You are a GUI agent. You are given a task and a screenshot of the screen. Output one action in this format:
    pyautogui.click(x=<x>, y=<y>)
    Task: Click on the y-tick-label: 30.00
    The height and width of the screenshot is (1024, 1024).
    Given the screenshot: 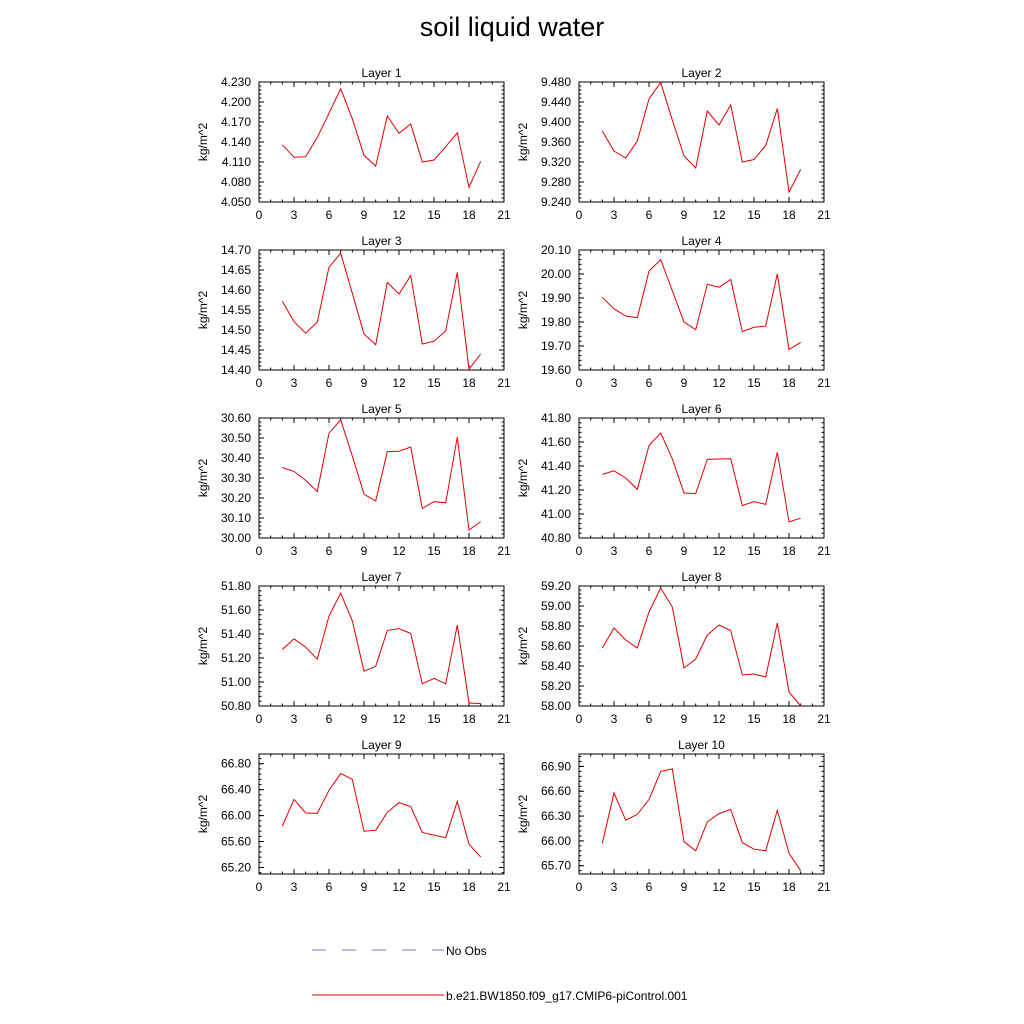 What is the action you would take?
    pyautogui.click(x=236, y=538)
    